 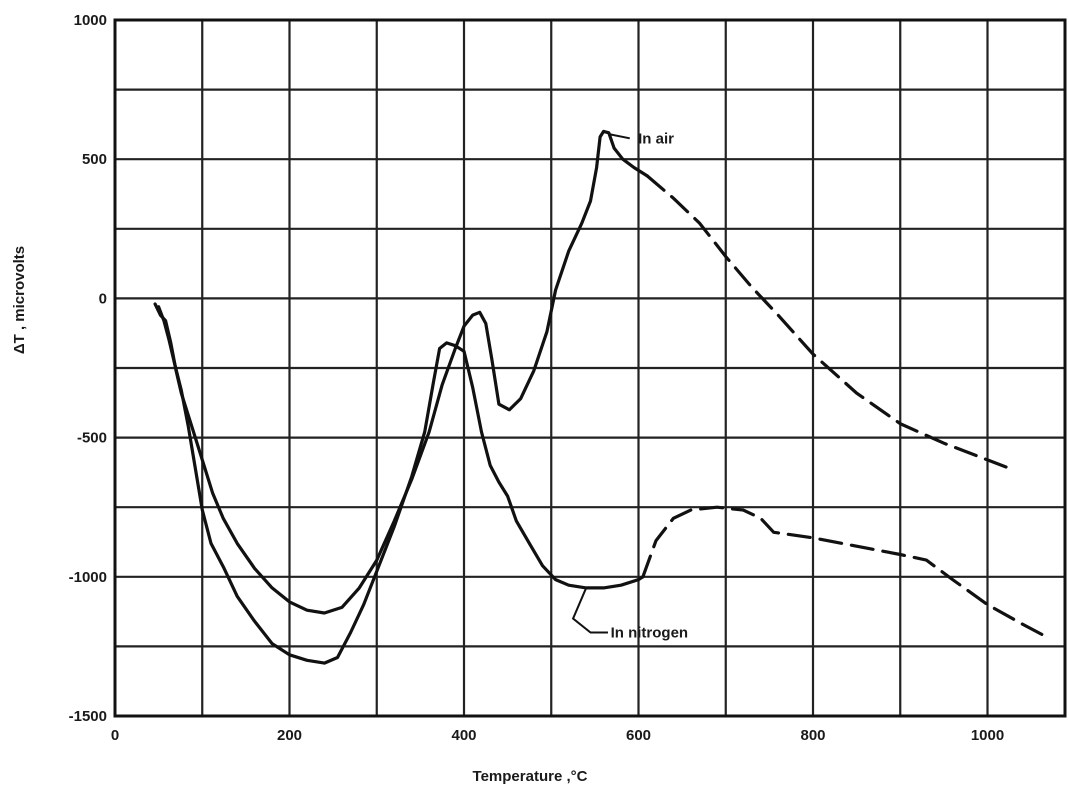 What do you see at coordinates (19, 300) in the screenshot?
I see `y-axis-label: ΔT , microvolts` at bounding box center [19, 300].